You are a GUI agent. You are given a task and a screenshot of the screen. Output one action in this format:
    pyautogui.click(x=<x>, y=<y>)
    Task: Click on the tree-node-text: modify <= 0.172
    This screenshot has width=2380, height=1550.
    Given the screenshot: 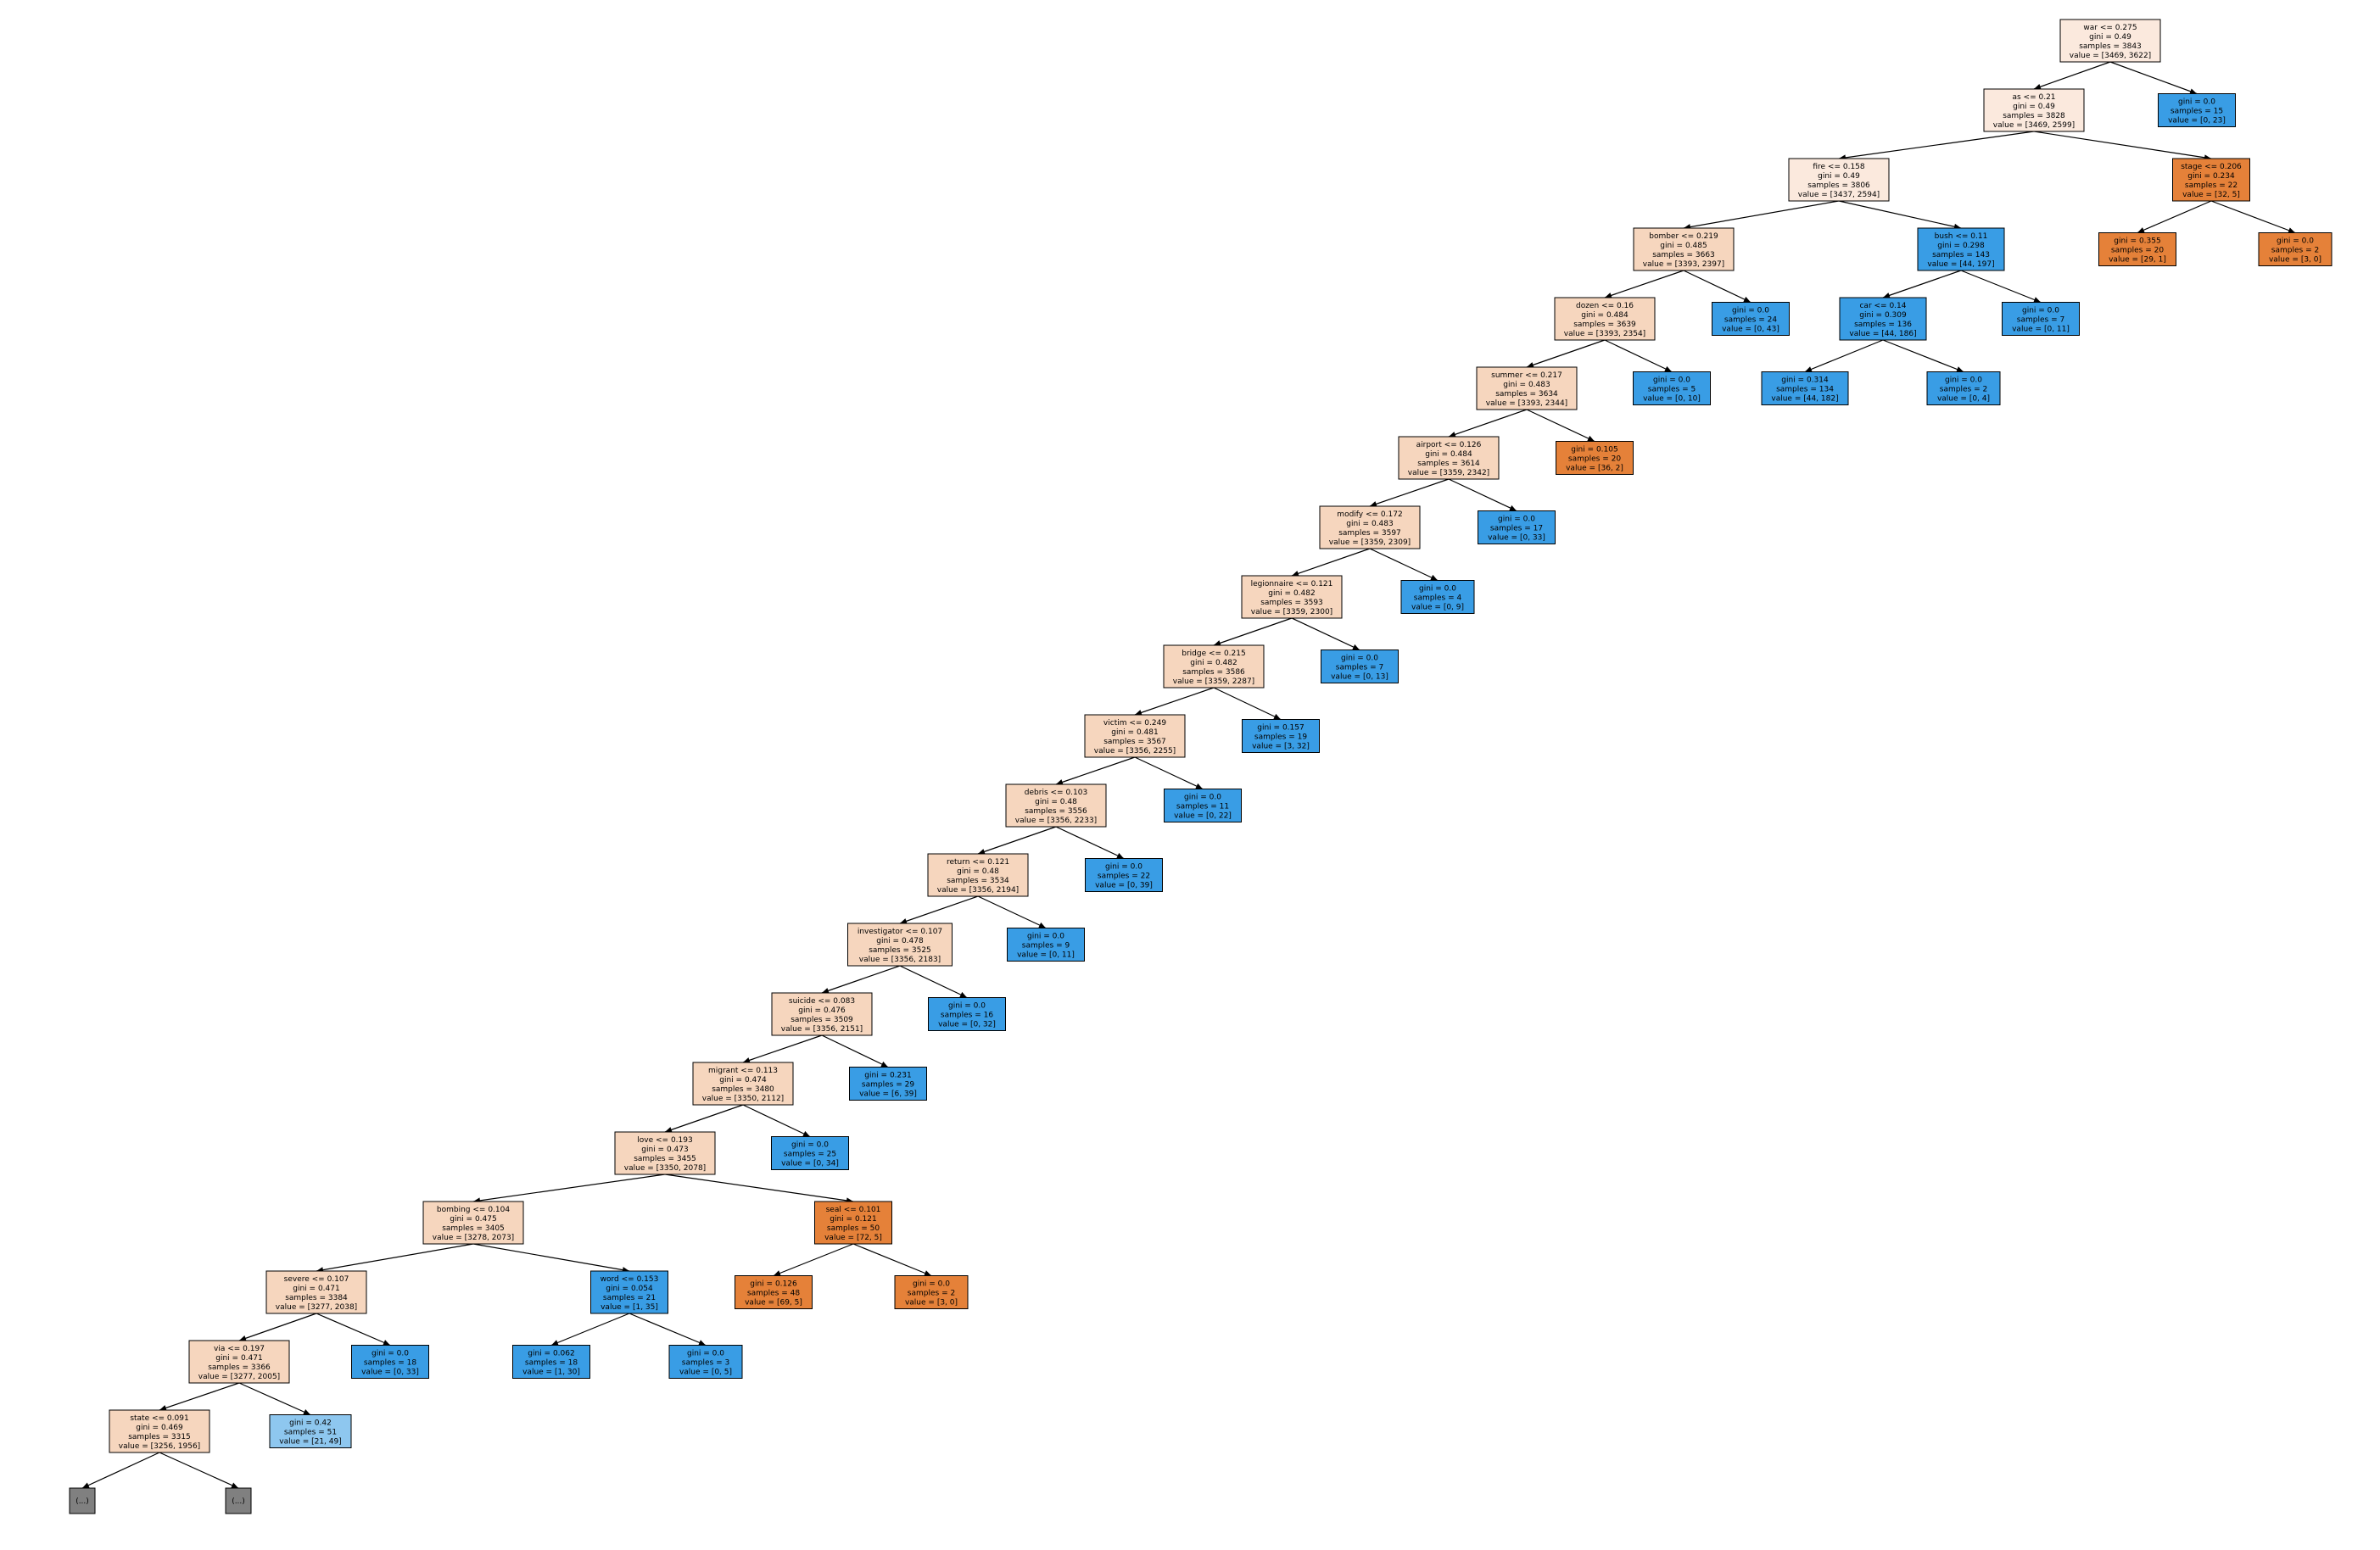 What is the action you would take?
    pyautogui.click(x=1370, y=514)
    